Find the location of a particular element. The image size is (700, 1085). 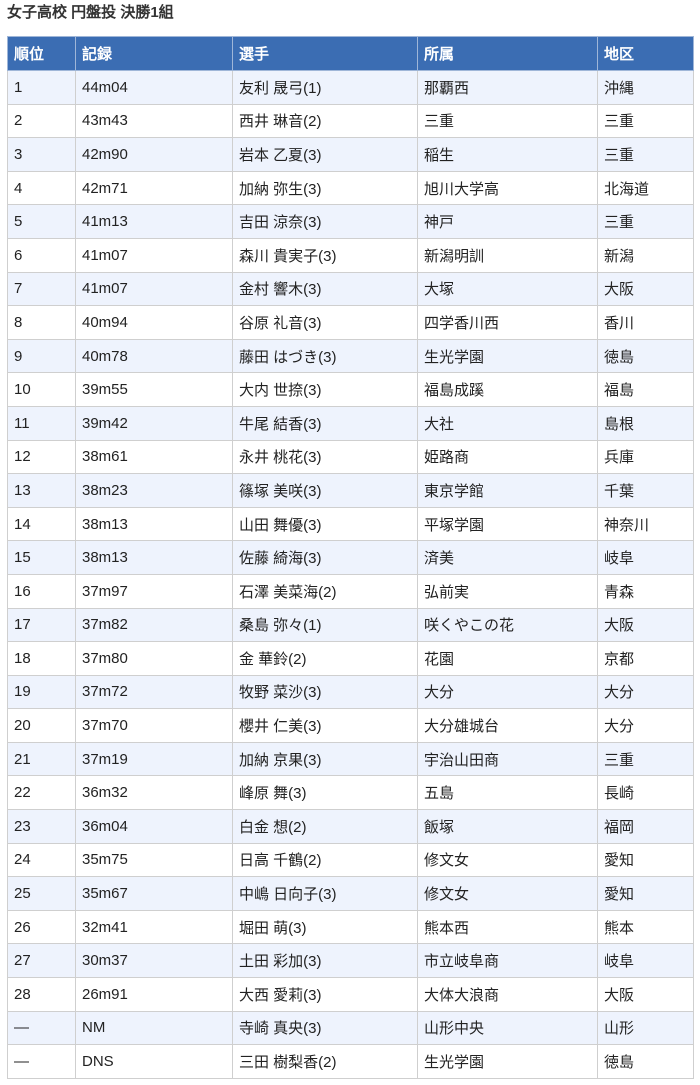

athlete-cell: 友利 晟弓(1) is located at coordinates (325, 87).